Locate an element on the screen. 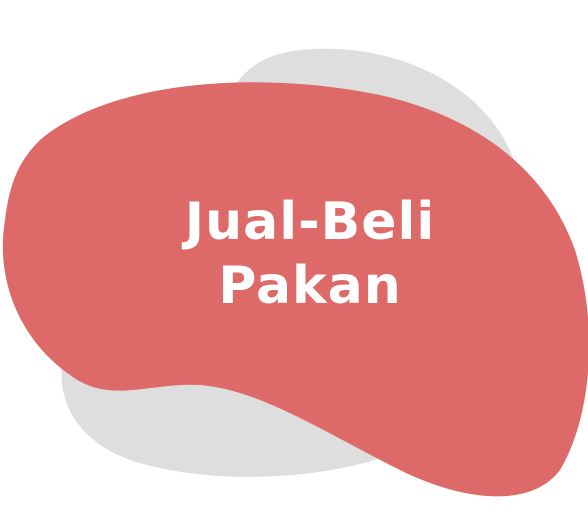 This screenshot has height=520, width=588. card-title-line-2: Pakan is located at coordinates (310, 286).